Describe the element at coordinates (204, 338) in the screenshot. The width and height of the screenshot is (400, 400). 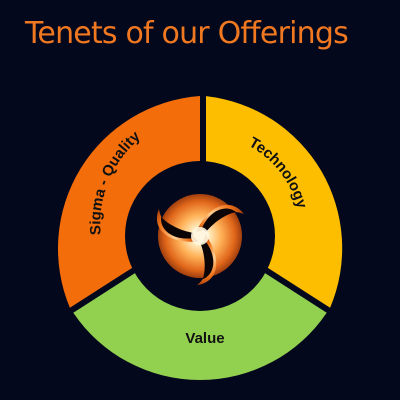
I see `label-value: Value` at that location.